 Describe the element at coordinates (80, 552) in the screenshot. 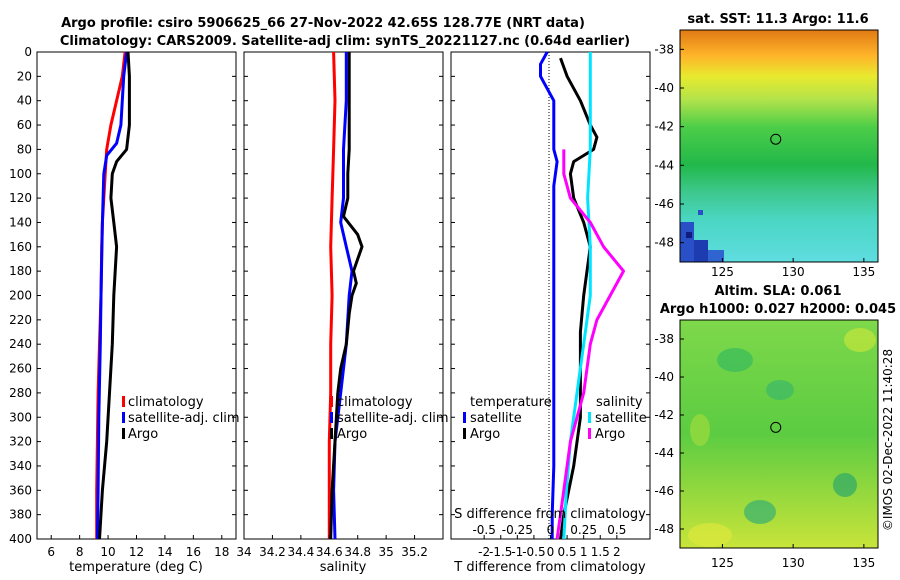

I see `x-tick-label: 8` at that location.